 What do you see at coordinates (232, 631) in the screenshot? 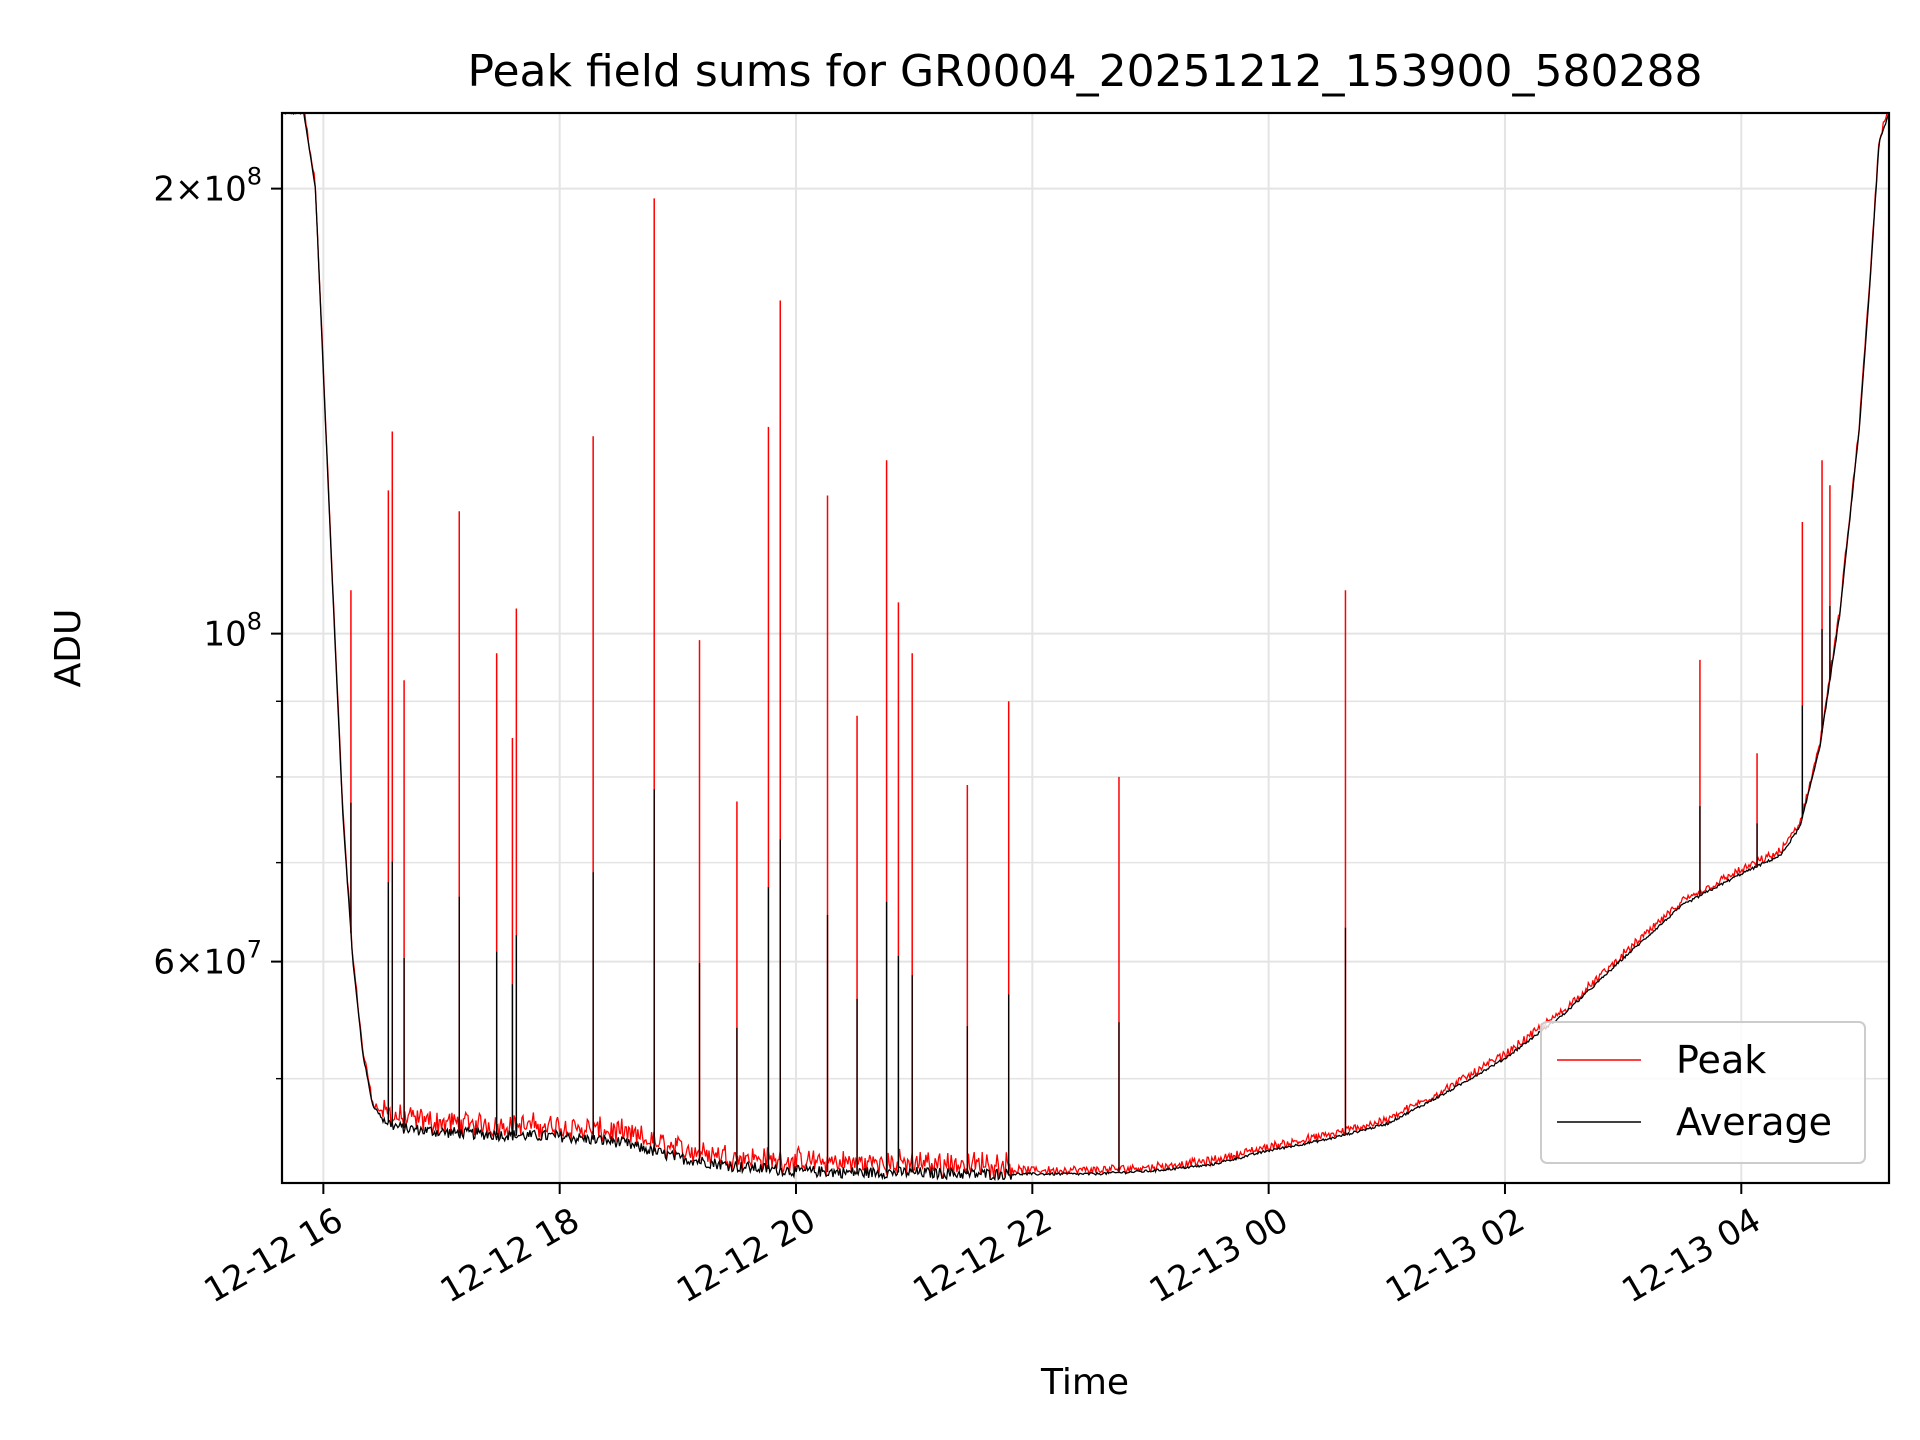
I see `y-tick-label: 108` at bounding box center [232, 631].